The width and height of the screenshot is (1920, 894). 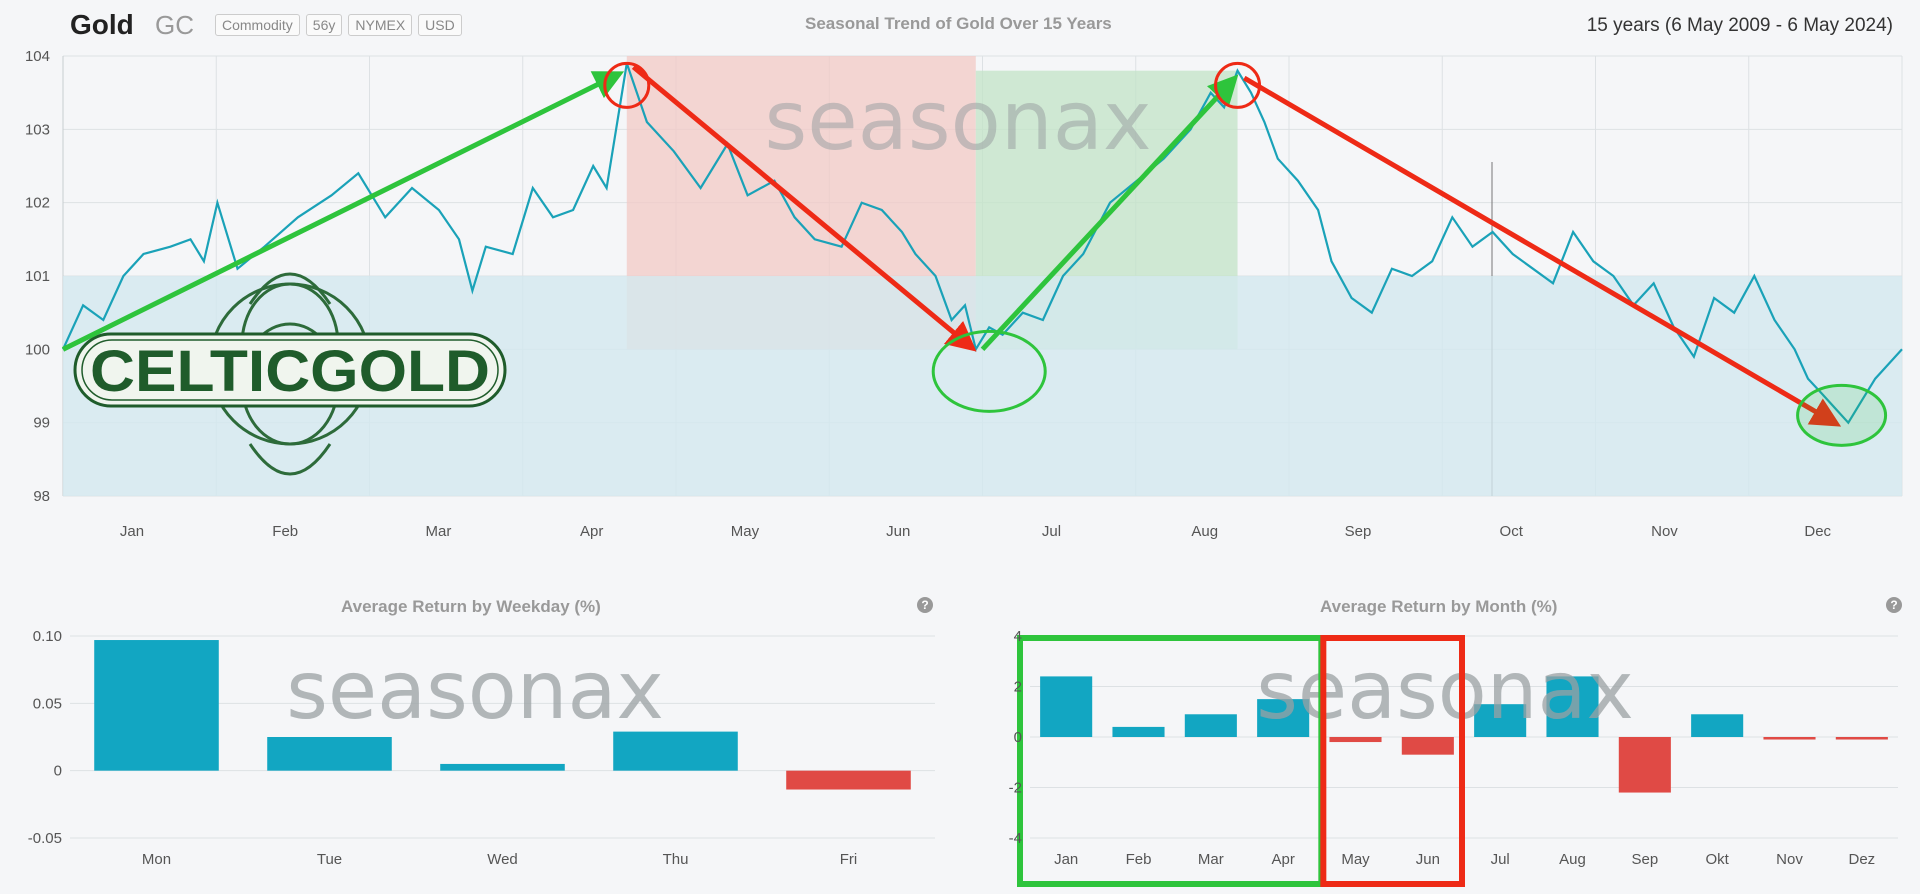 What do you see at coordinates (174, 25) in the screenshot?
I see `ticker-code: GC` at bounding box center [174, 25].